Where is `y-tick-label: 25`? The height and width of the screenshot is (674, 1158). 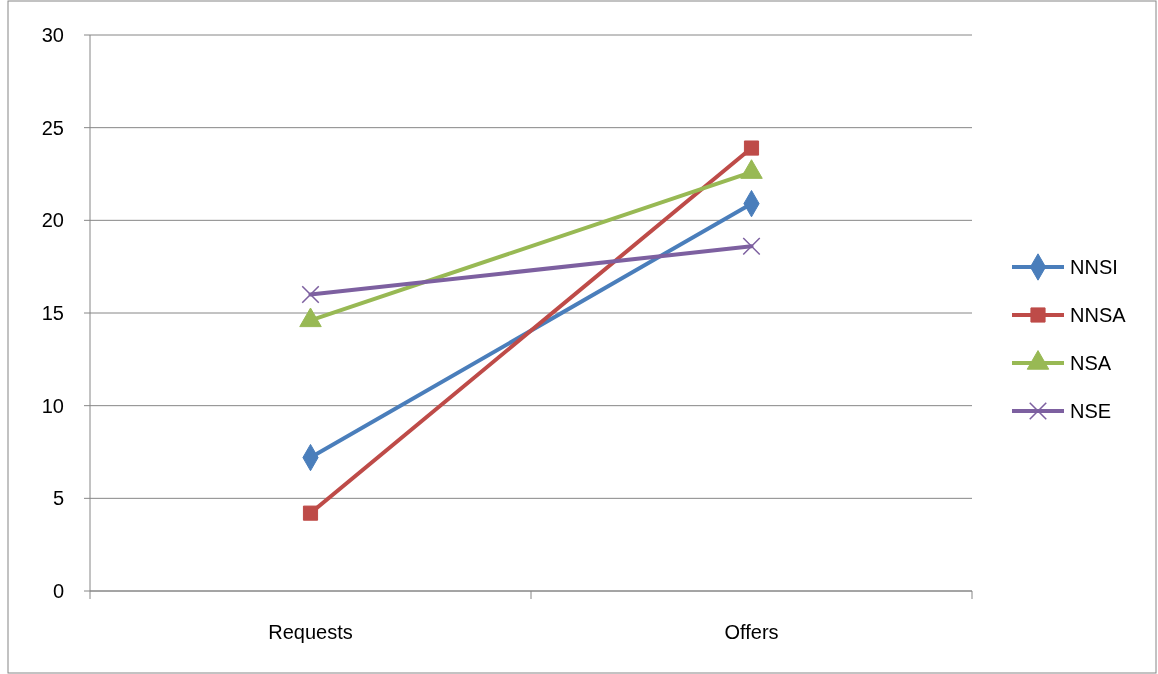 y-tick-label: 25 is located at coordinates (52, 127).